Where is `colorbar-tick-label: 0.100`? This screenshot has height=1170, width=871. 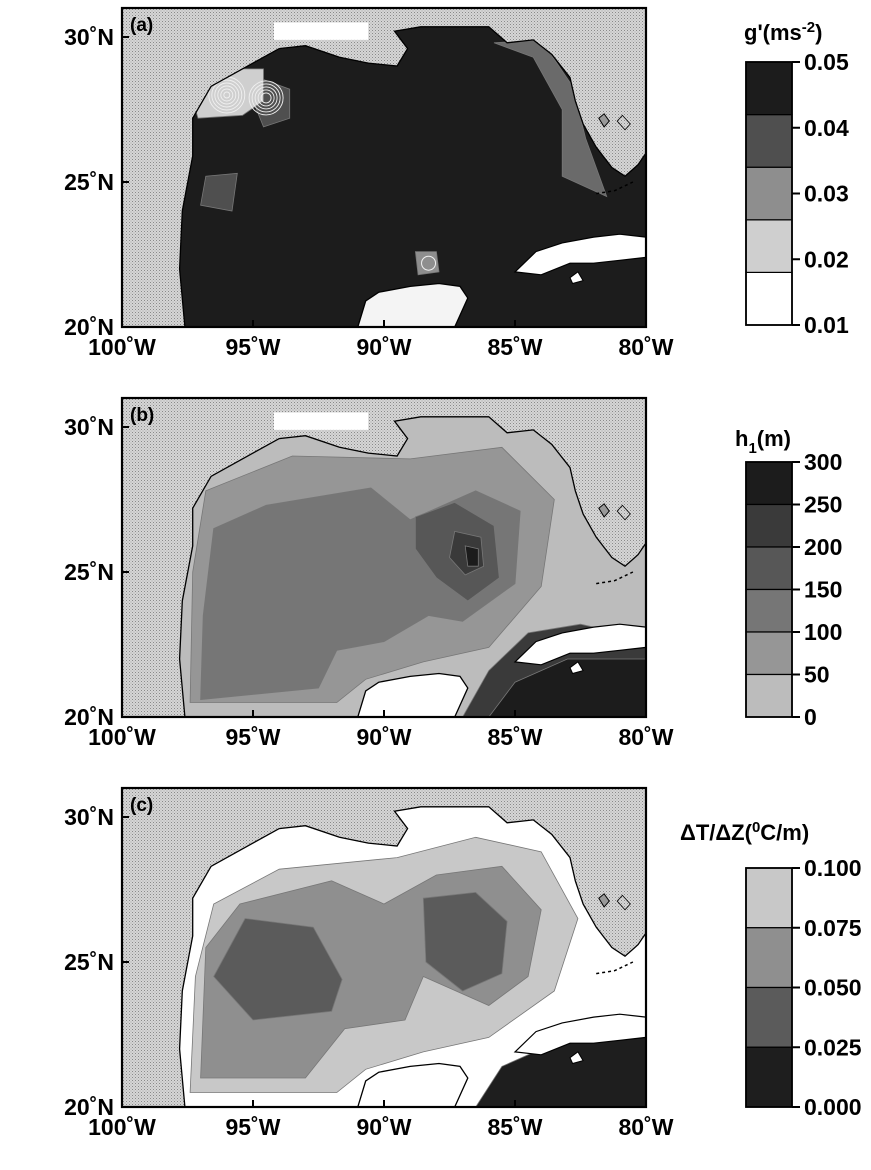 colorbar-tick-label: 0.100 is located at coordinates (833, 868).